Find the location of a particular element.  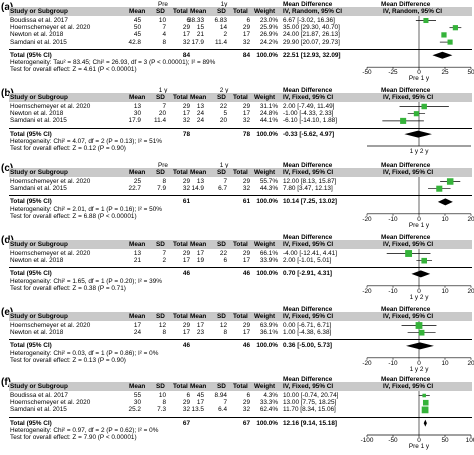

axis-caption: Pre 1 y is located at coordinates (419, 225).